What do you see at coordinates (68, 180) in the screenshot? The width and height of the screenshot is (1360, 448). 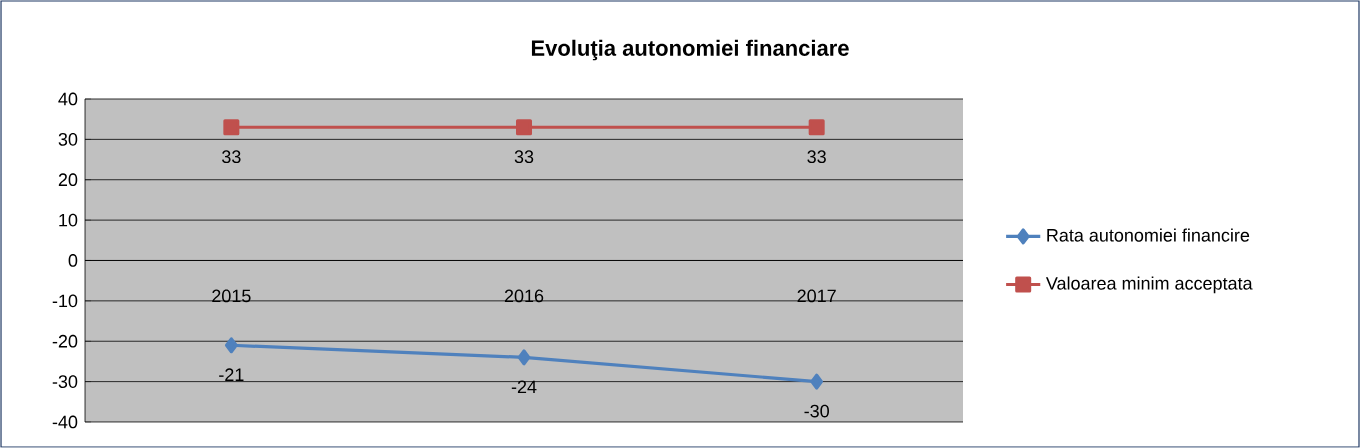 I see `y-tick-label: 20` at bounding box center [68, 180].